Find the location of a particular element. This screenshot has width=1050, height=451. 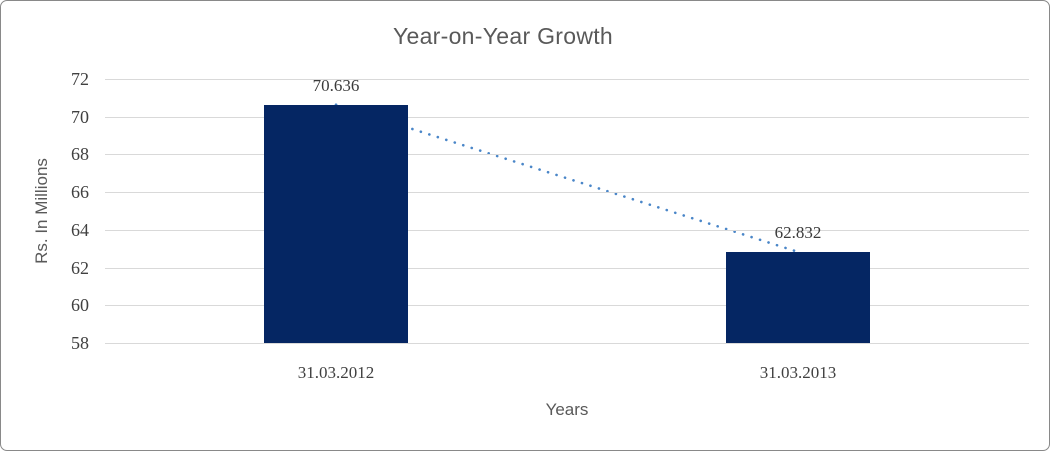

x-category-label: 31.03.2012 is located at coordinates (336, 372).